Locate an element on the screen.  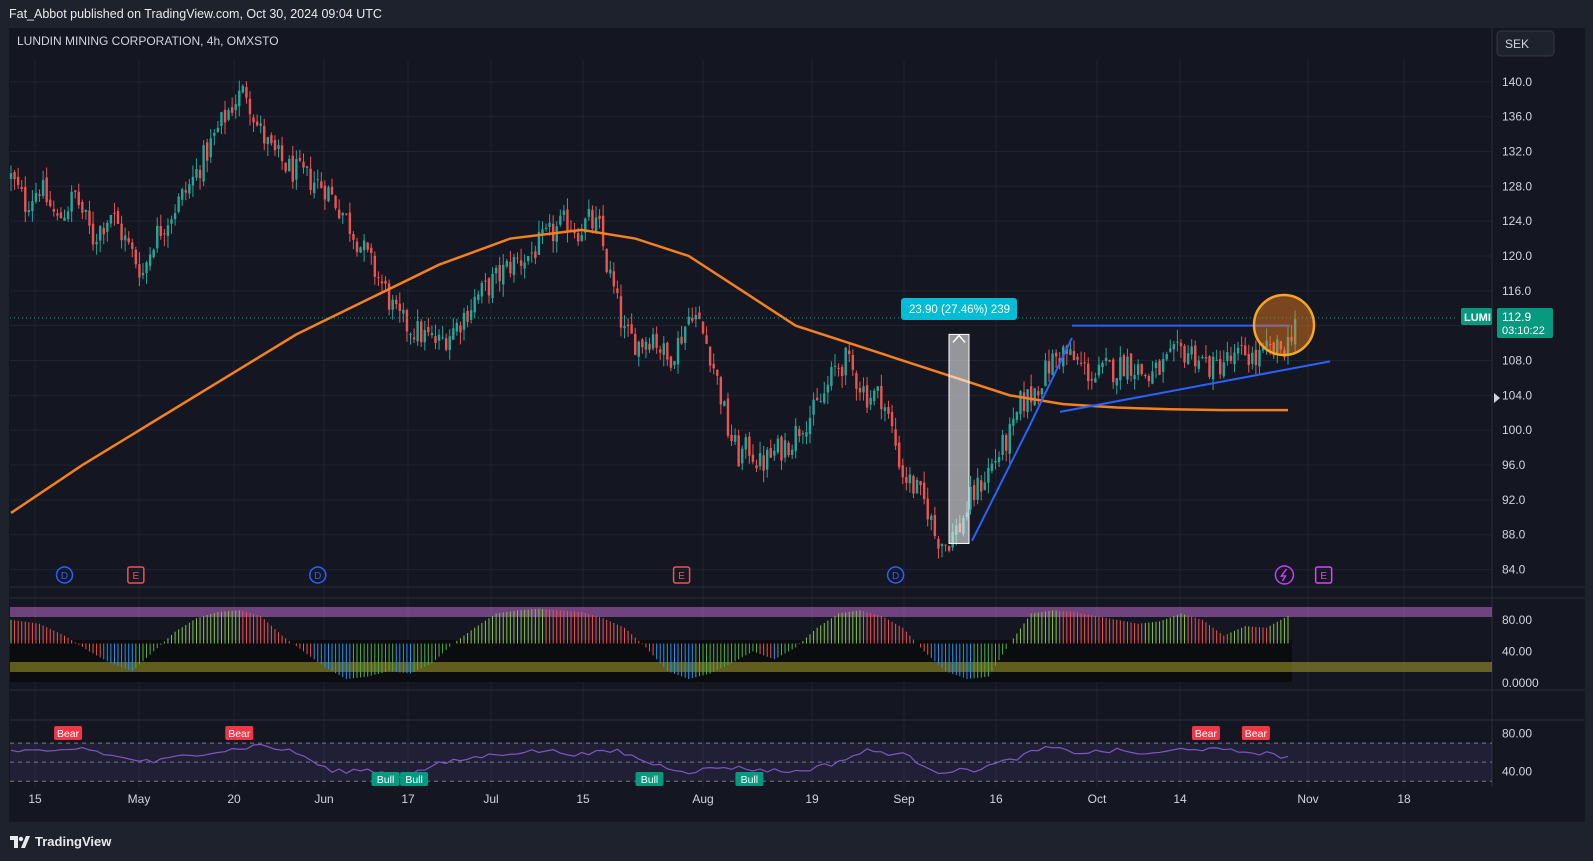
time-tick-label: Sep is located at coordinates (904, 799).